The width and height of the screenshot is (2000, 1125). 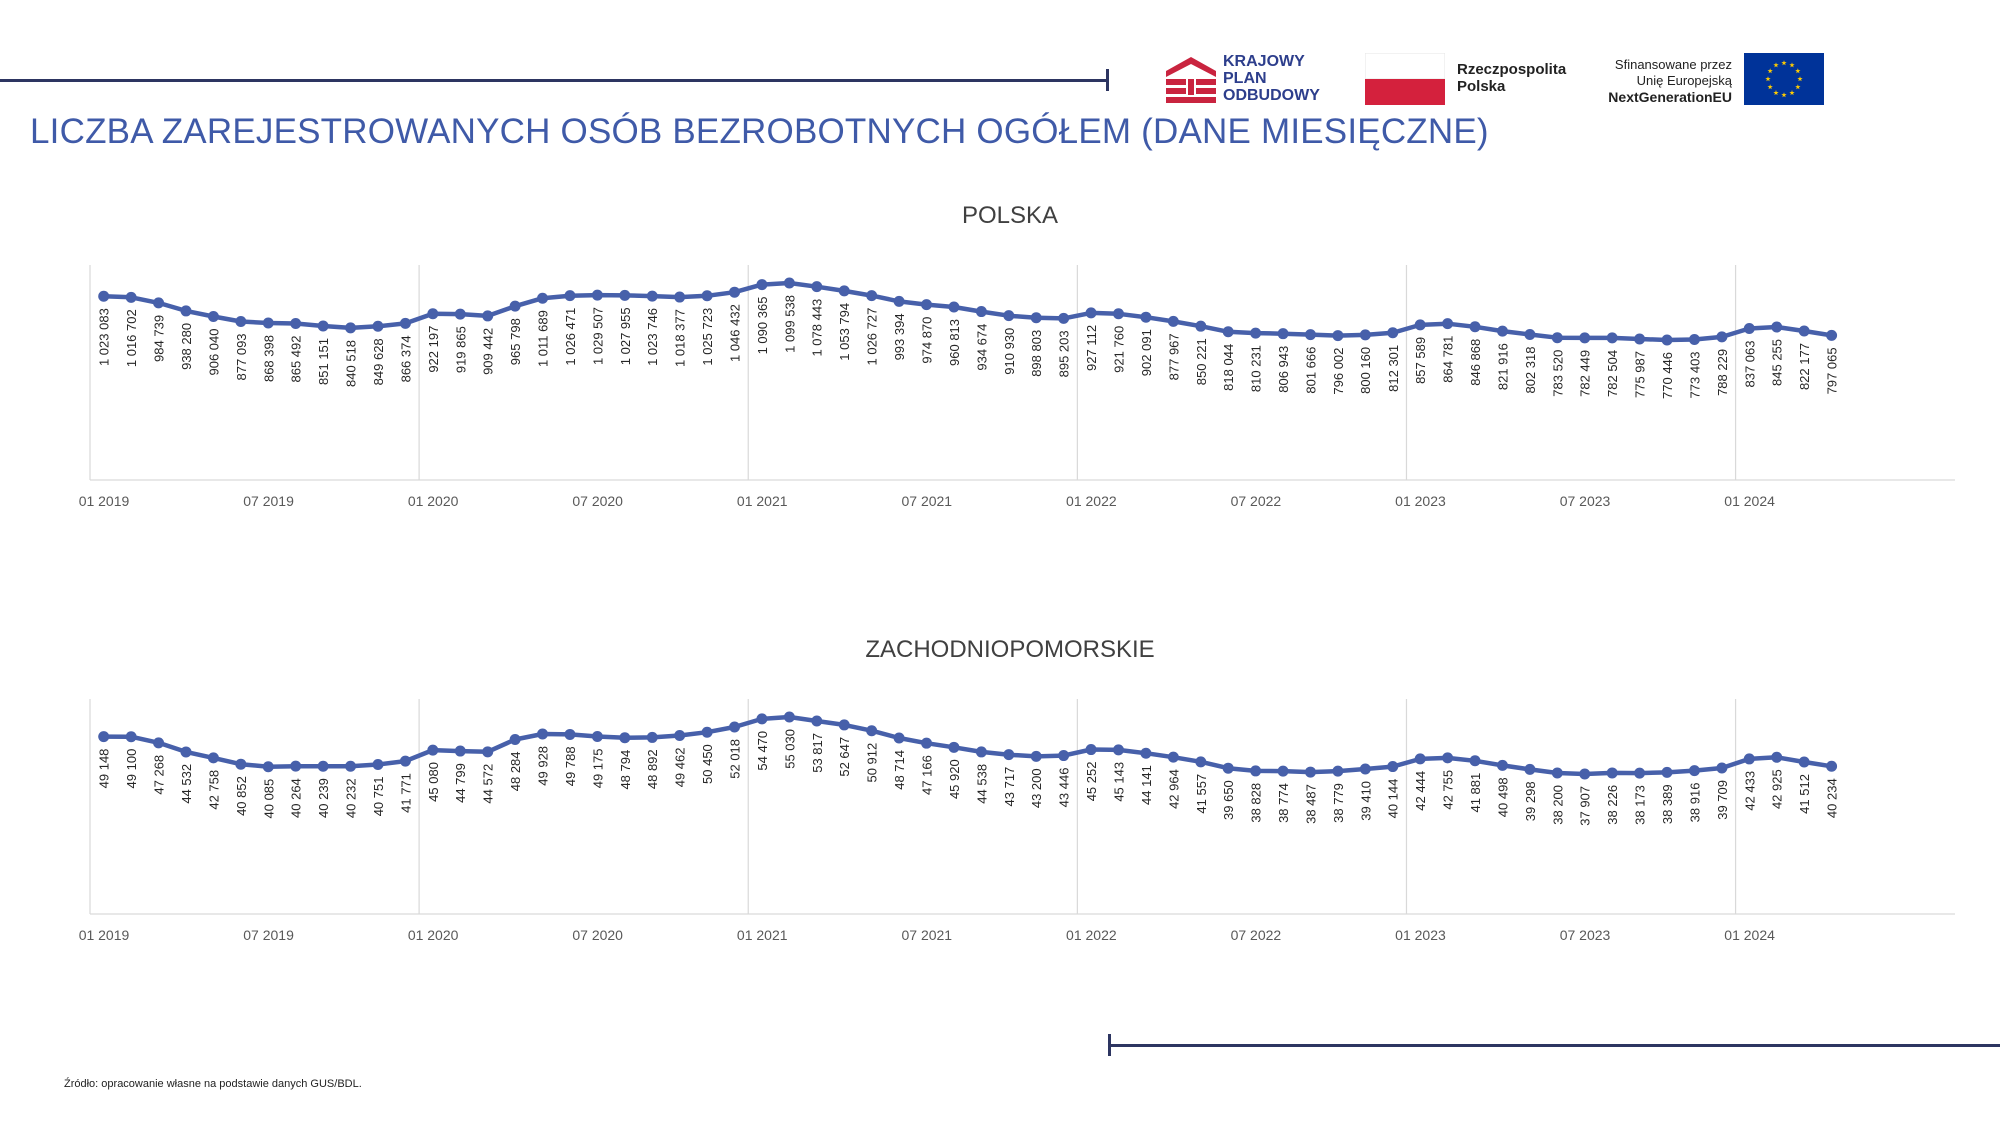 I want to click on data-label: 846 868, so click(x=1475, y=362).